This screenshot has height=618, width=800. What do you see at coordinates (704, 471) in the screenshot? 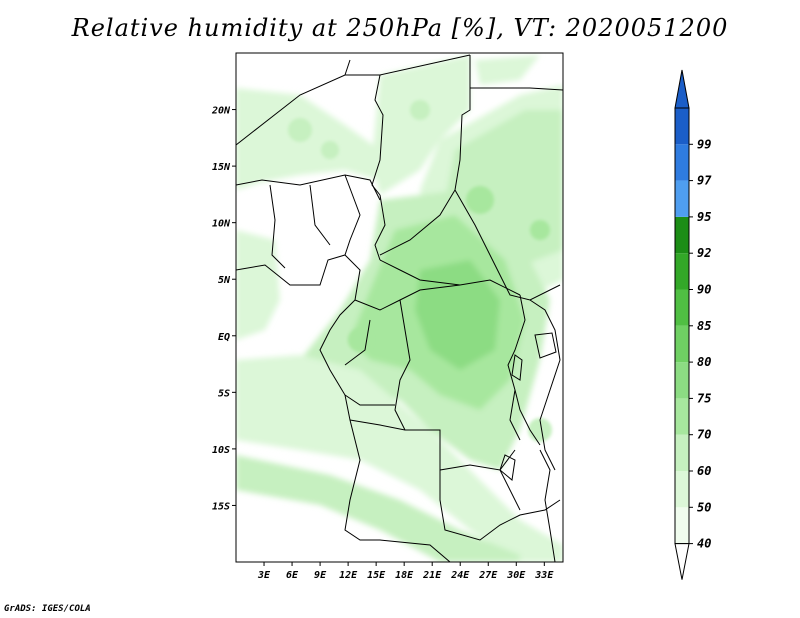
I see `colorbar-label: 60` at bounding box center [704, 471].